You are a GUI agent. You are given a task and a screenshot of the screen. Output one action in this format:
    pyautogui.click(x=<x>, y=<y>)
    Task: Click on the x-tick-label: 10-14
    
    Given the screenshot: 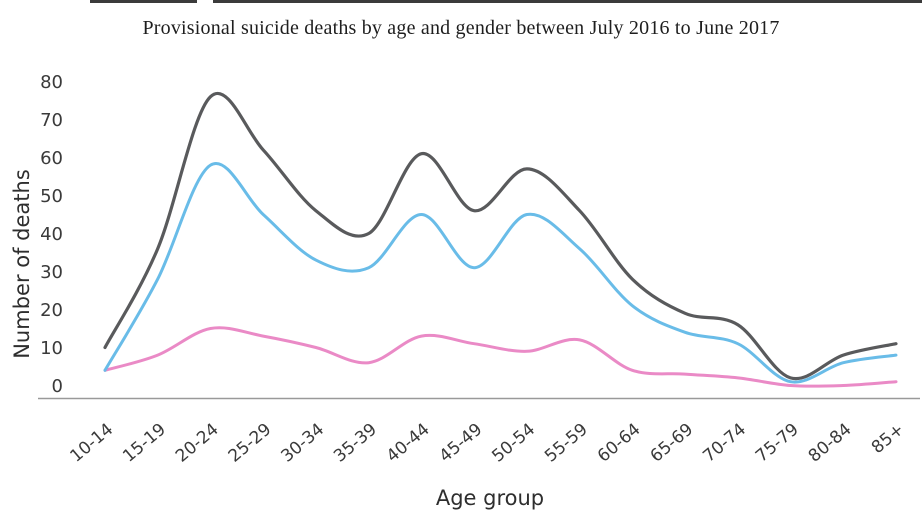 What is the action you would take?
    pyautogui.click(x=92, y=443)
    